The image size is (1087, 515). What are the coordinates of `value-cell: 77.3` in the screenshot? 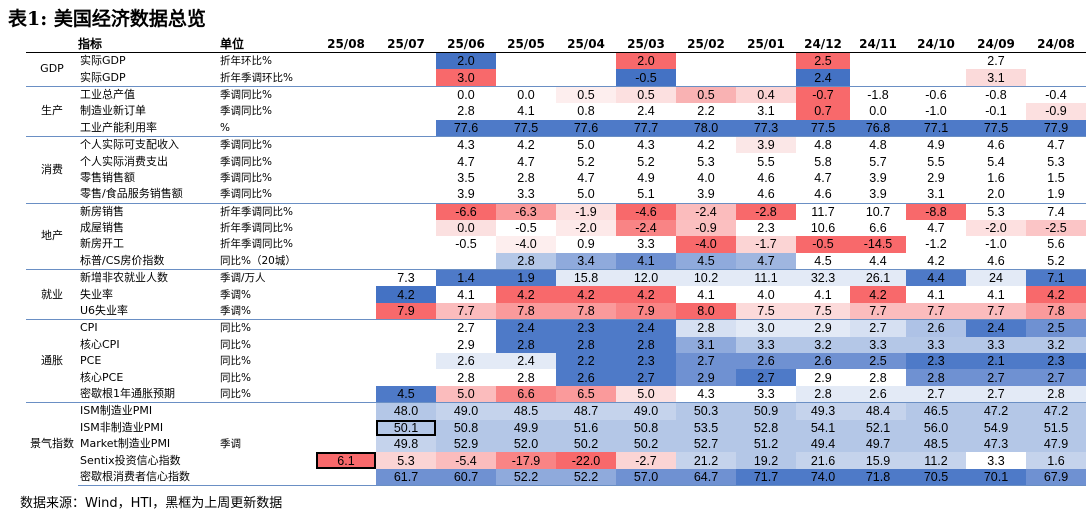 It's located at (766, 128).